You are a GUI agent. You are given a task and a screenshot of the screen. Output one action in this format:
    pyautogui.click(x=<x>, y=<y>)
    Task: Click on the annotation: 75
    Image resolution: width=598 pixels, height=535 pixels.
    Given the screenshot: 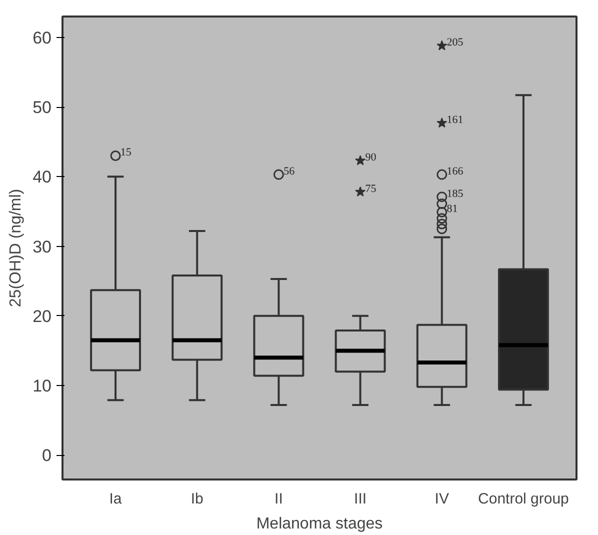 What is the action you would take?
    pyautogui.click(x=371, y=188)
    